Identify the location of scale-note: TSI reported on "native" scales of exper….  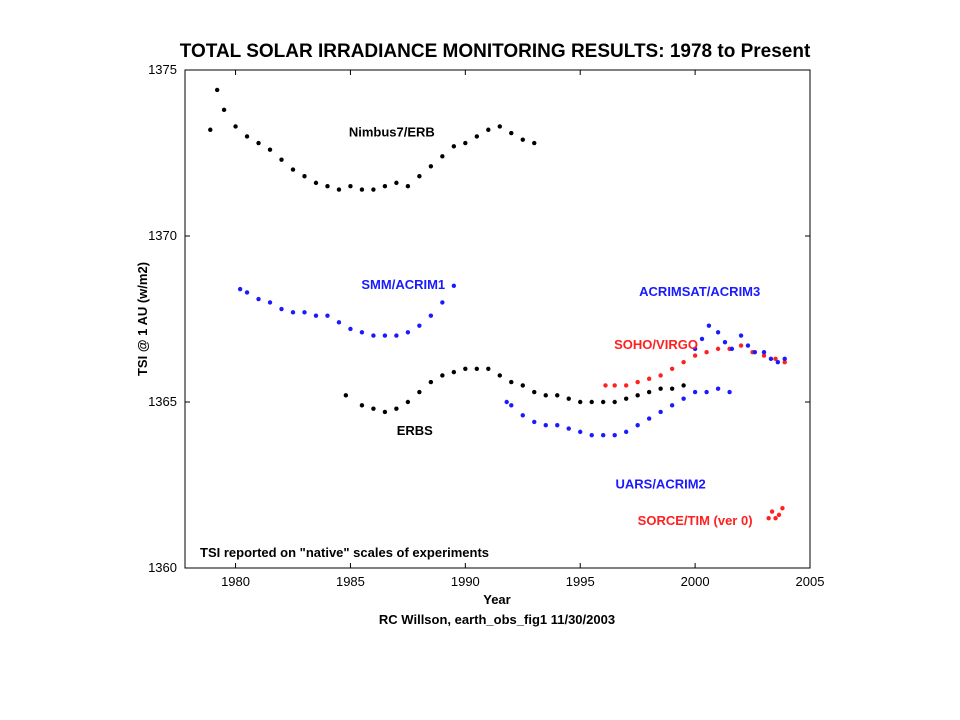
(344, 552).